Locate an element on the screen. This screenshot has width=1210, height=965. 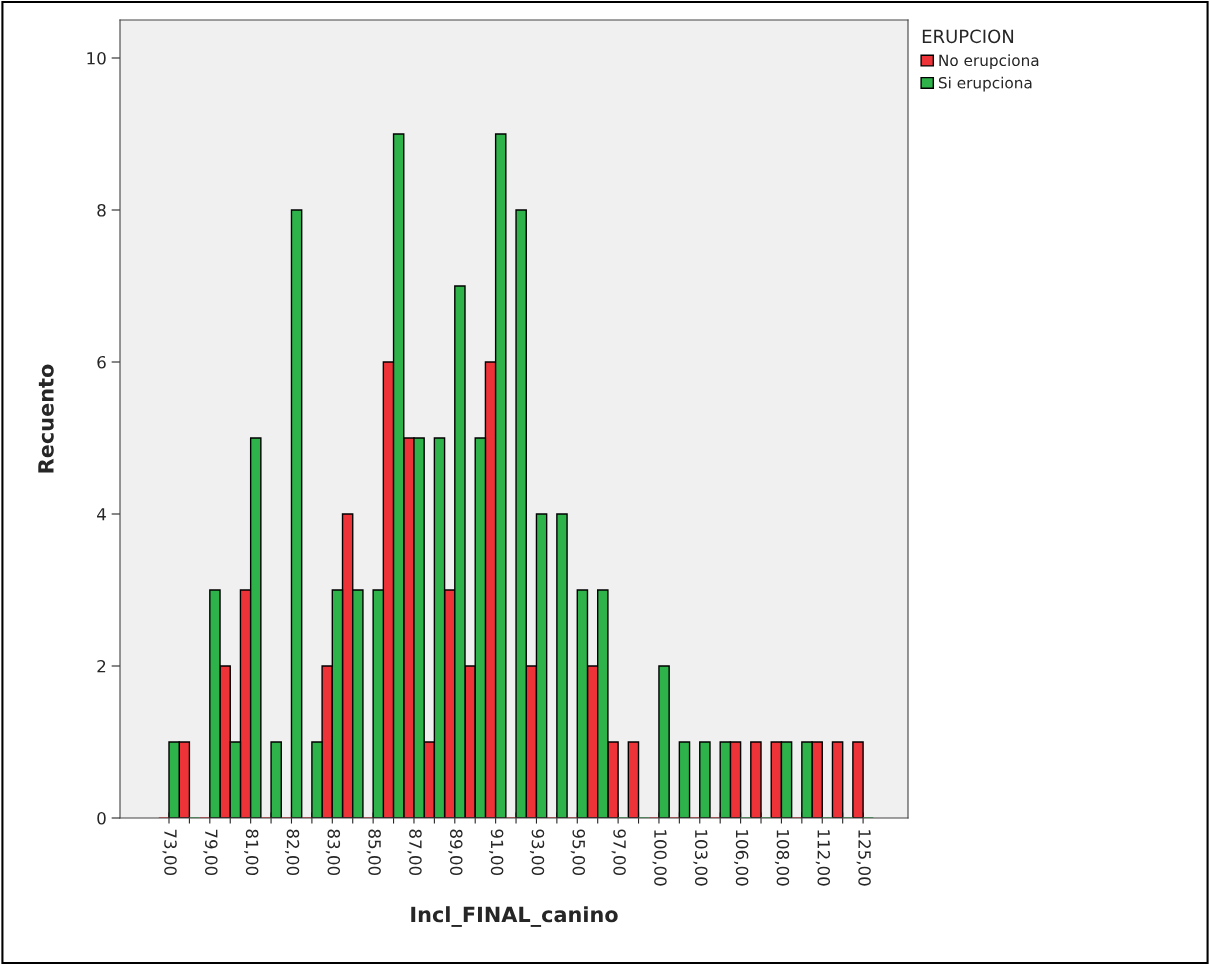
legend-label: Si erupciona is located at coordinates (985, 84).